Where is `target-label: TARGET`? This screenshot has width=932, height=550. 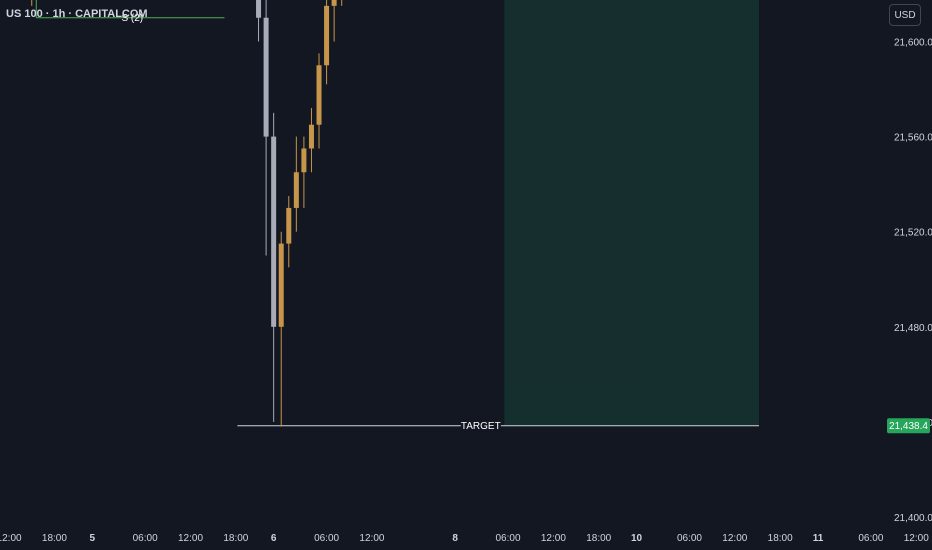 target-label: TARGET is located at coordinates (481, 426).